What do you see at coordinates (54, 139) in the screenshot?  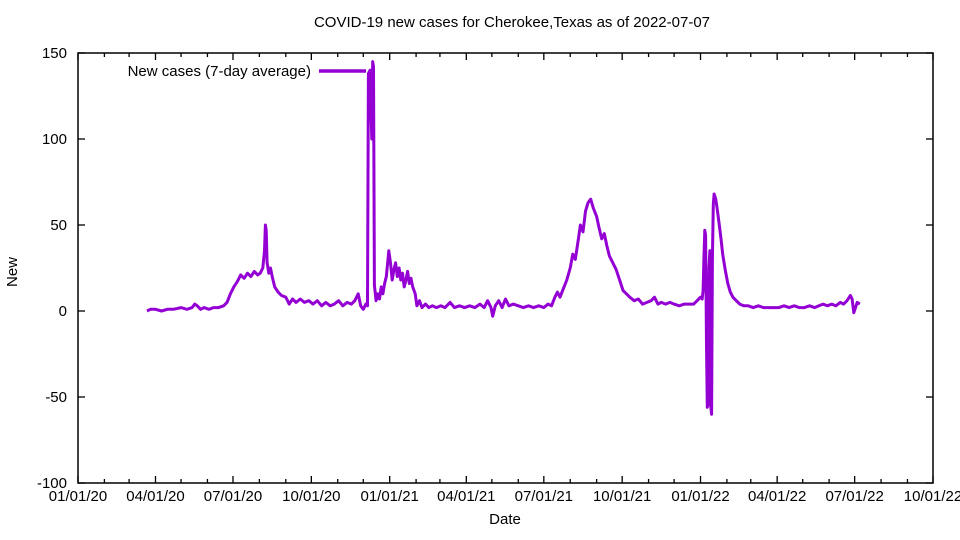 I see `y-tick-label: 100` at bounding box center [54, 139].